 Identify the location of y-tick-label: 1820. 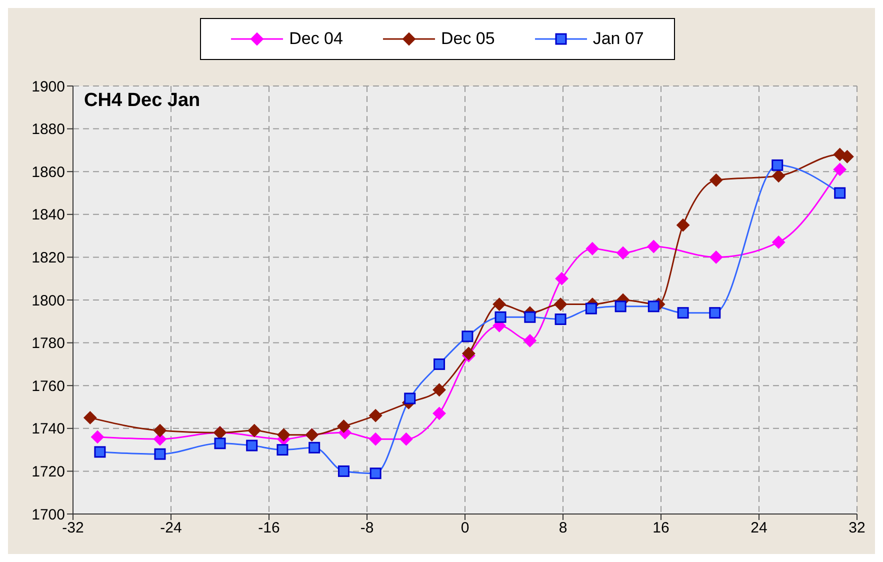
(48, 258).